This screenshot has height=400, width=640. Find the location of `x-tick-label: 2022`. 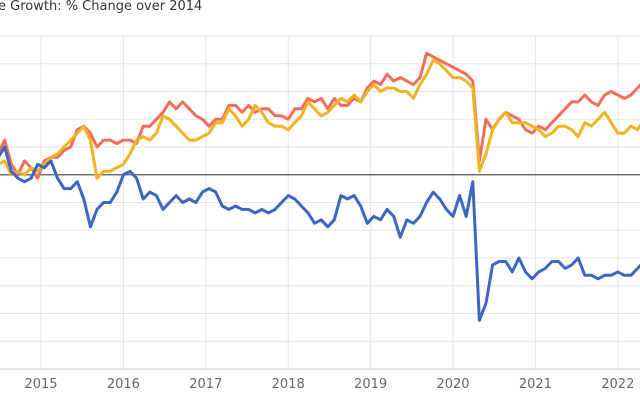

x-tick-label: 2022 is located at coordinates (617, 384).